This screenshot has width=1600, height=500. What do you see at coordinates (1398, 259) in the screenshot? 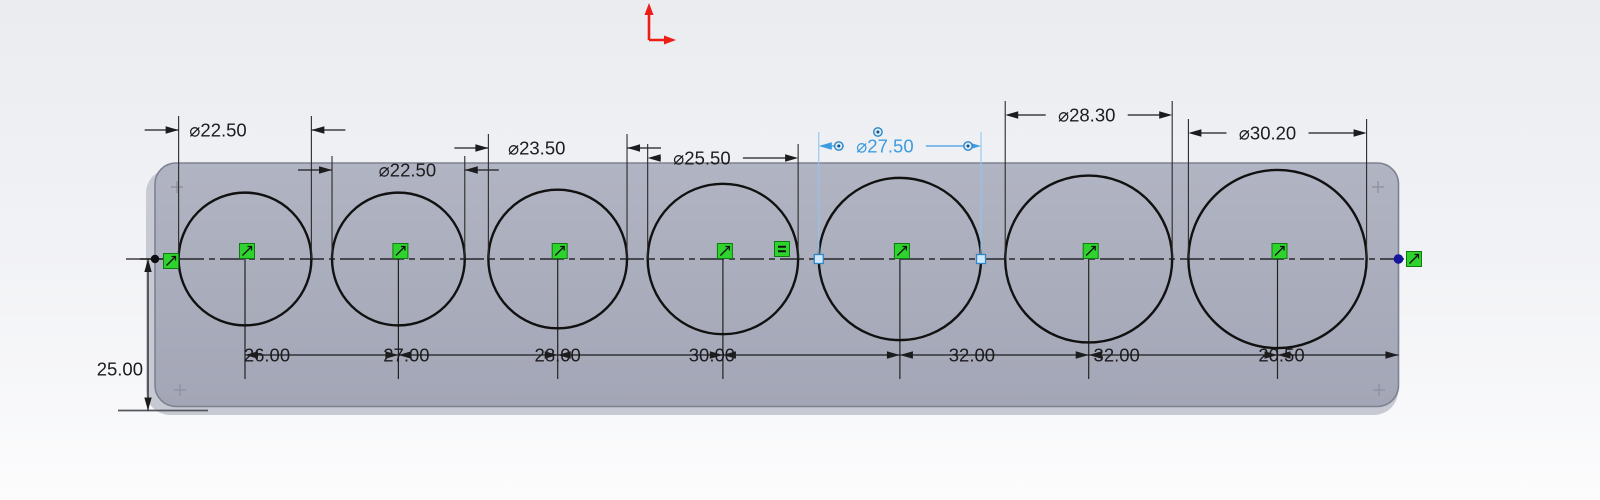
I see `endpoint-dot-right` at bounding box center [1398, 259].